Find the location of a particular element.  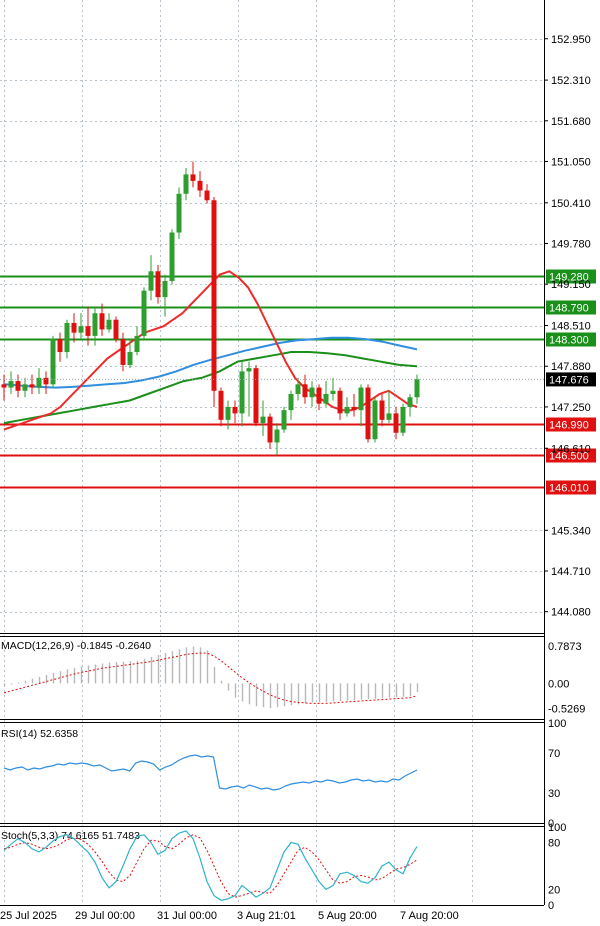

price-tick-label: 150.410 is located at coordinates (571, 204).